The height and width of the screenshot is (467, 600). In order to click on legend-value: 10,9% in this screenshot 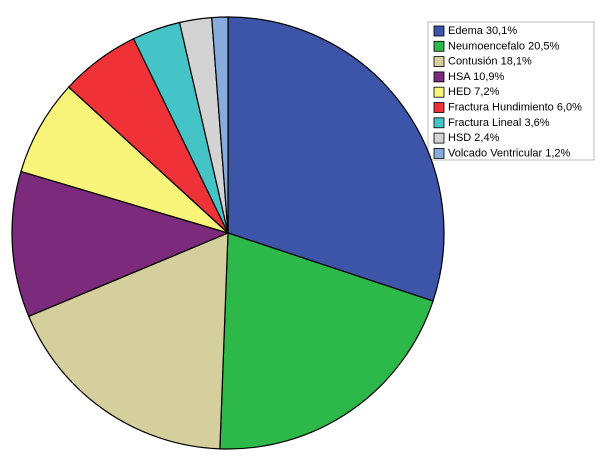, I will do `click(488, 77)`.